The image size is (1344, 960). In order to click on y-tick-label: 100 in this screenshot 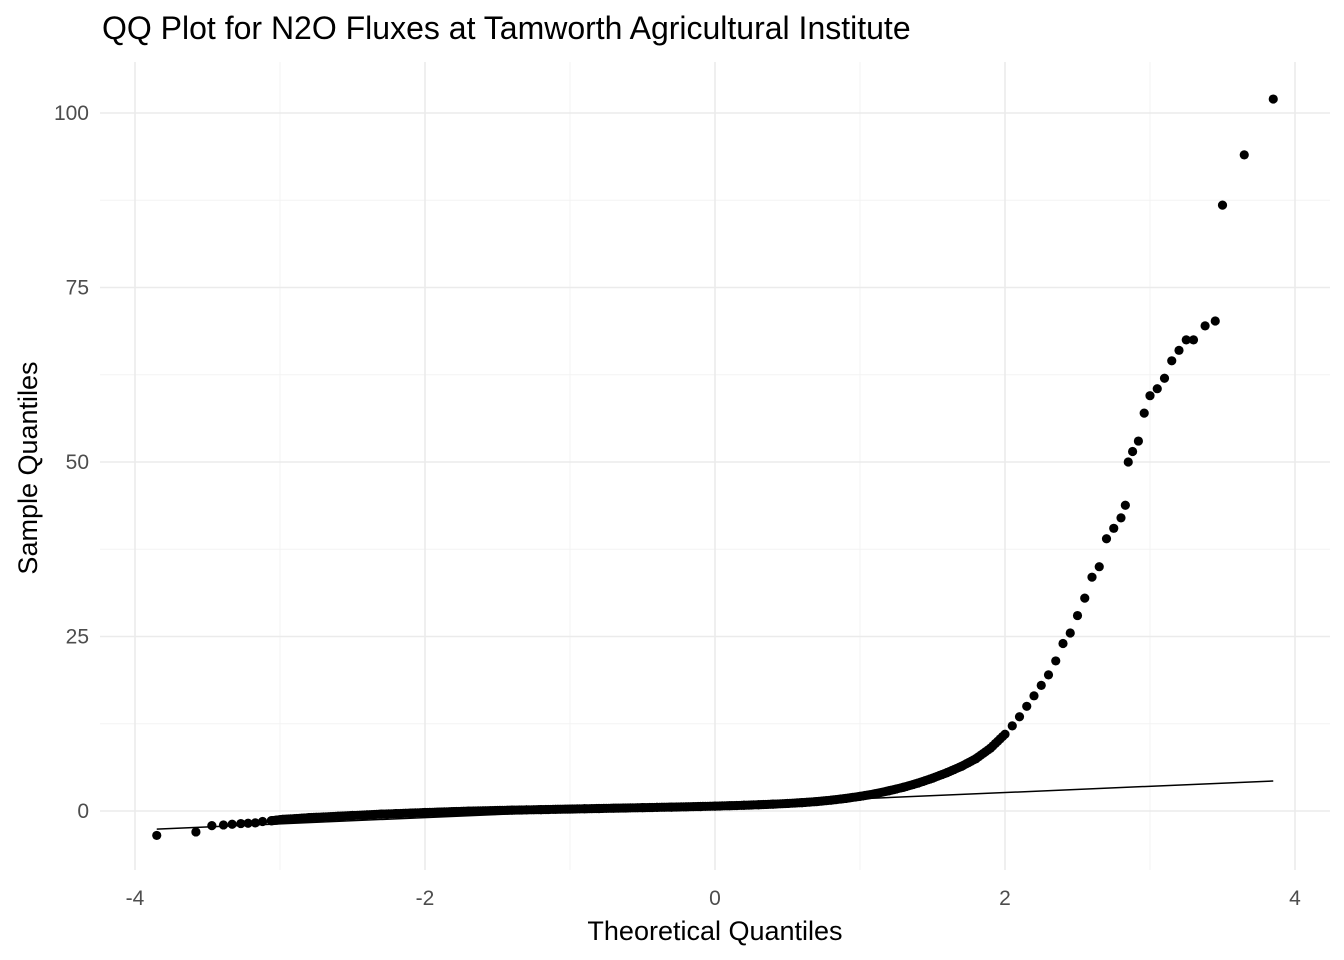, I will do `click(71, 113)`.